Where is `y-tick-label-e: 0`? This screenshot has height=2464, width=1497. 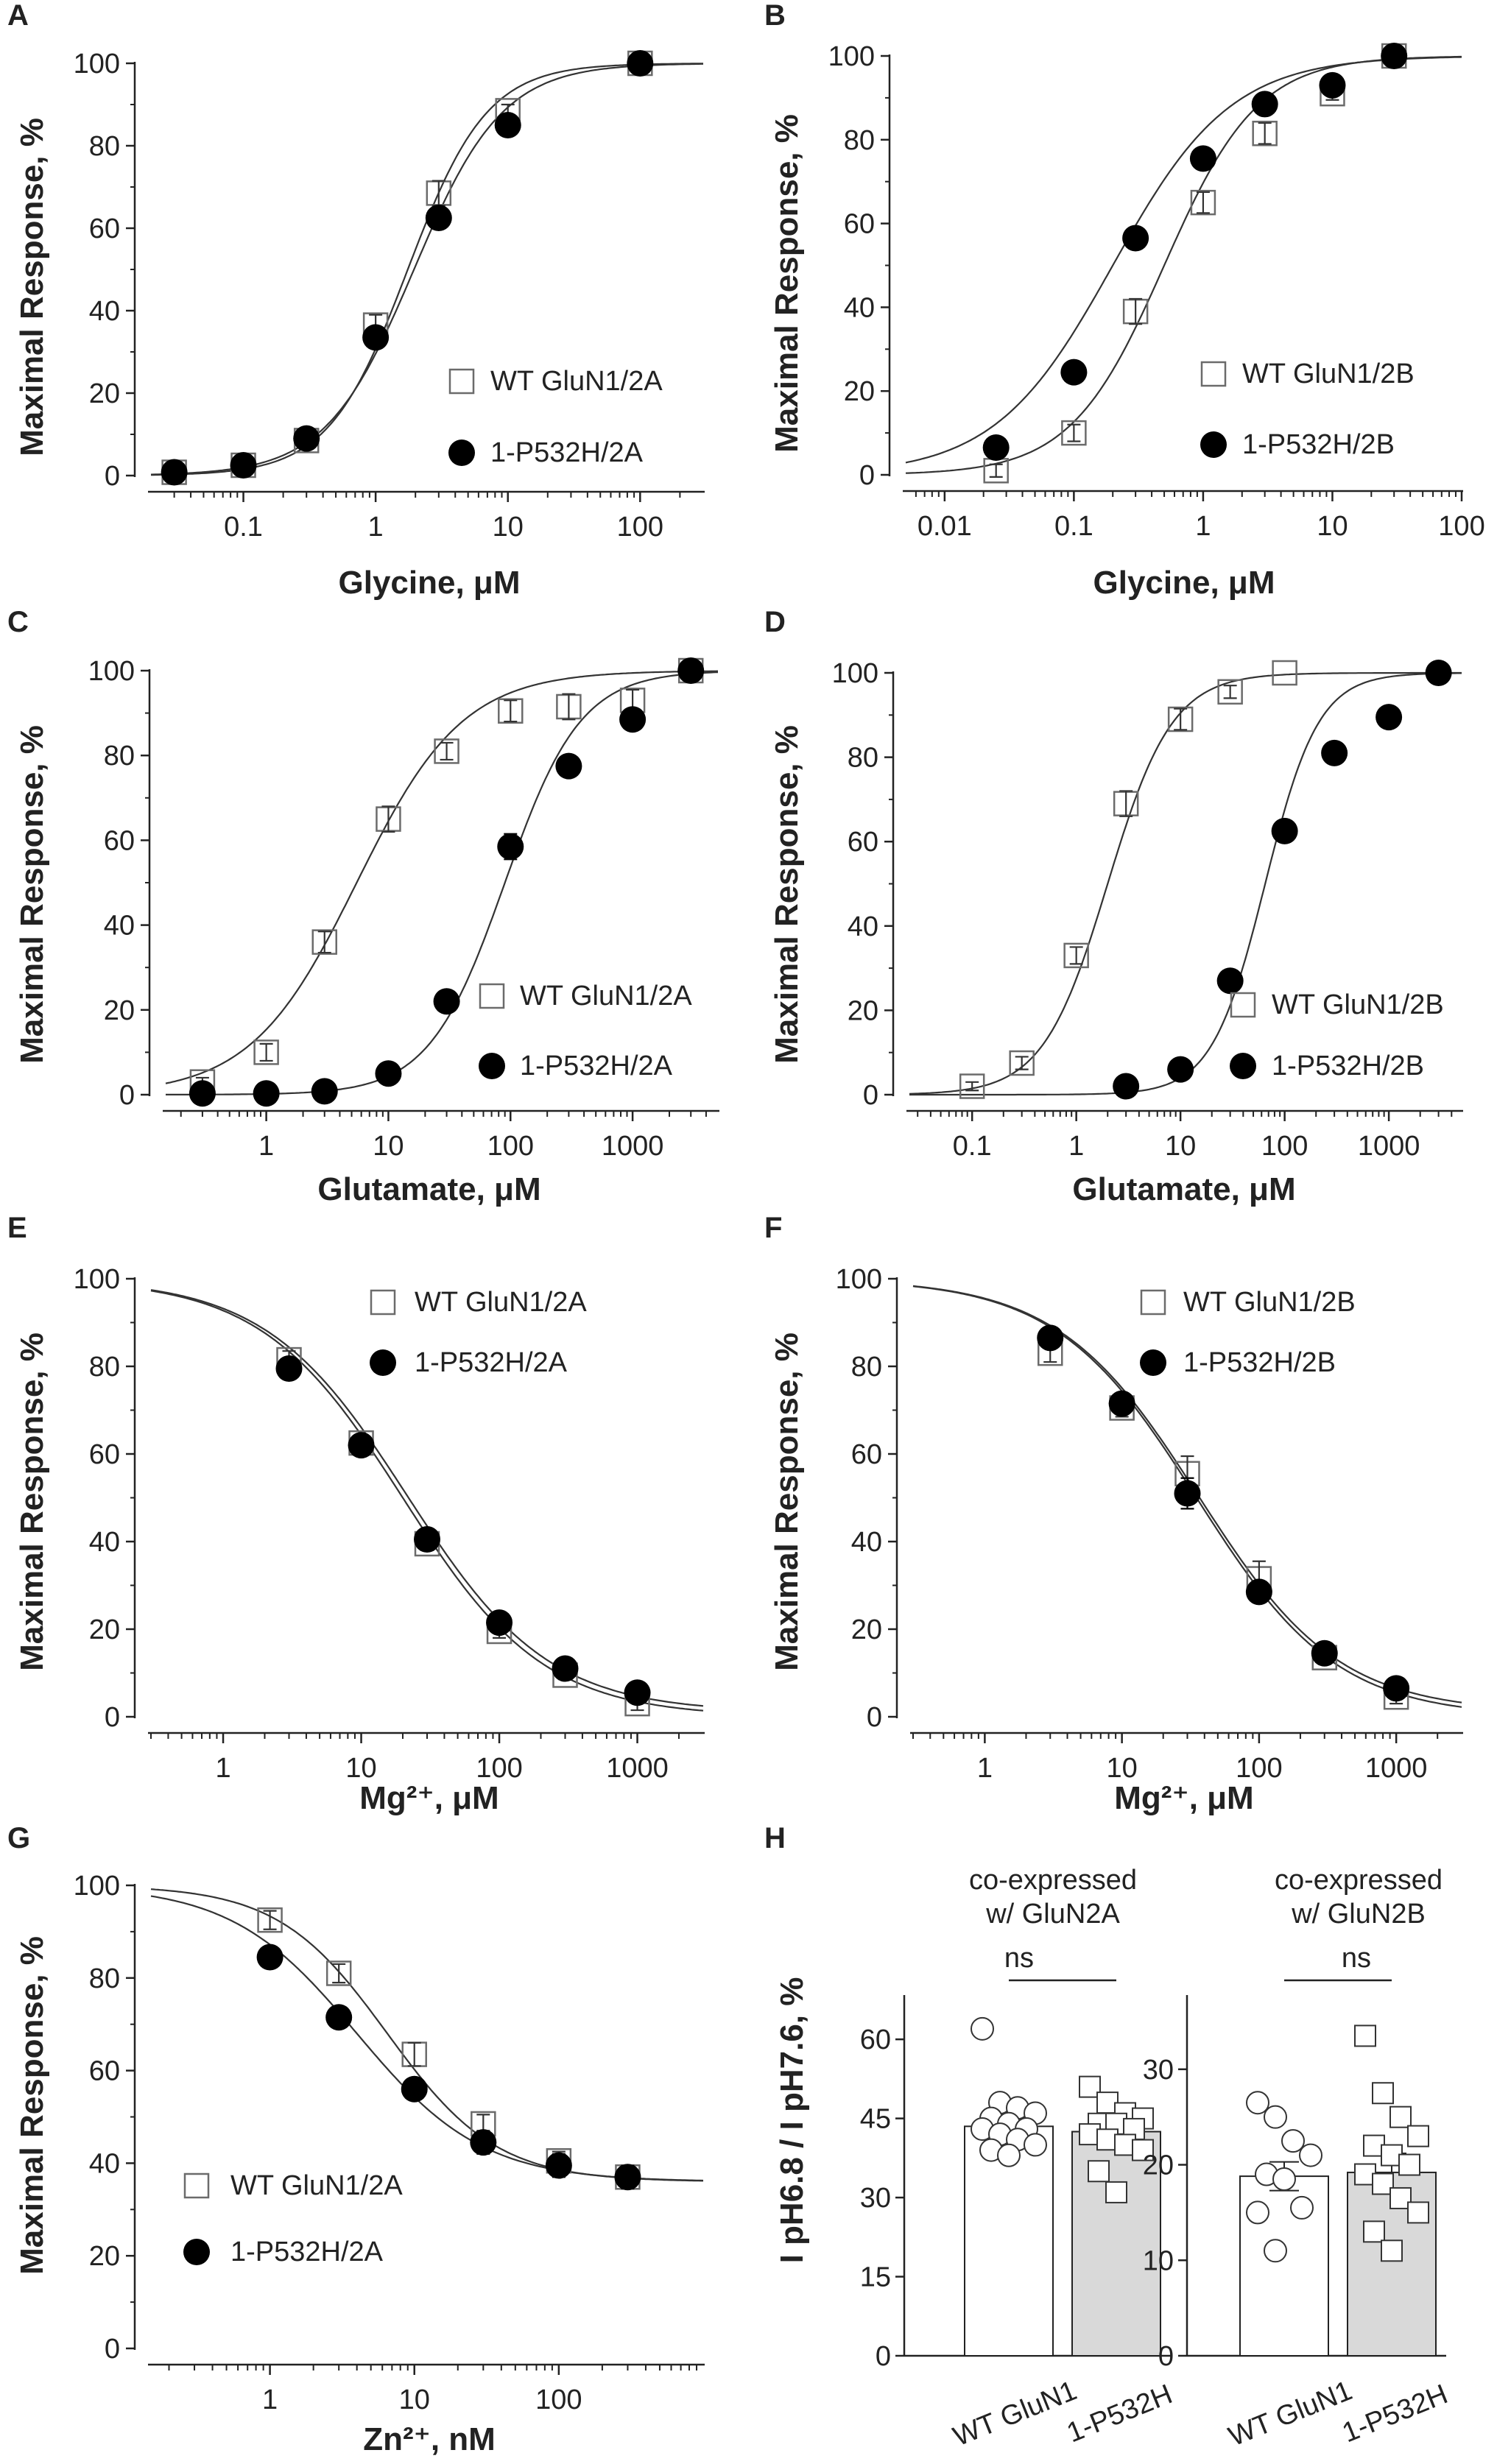 y-tick-label-e: 0 is located at coordinates (112, 1717).